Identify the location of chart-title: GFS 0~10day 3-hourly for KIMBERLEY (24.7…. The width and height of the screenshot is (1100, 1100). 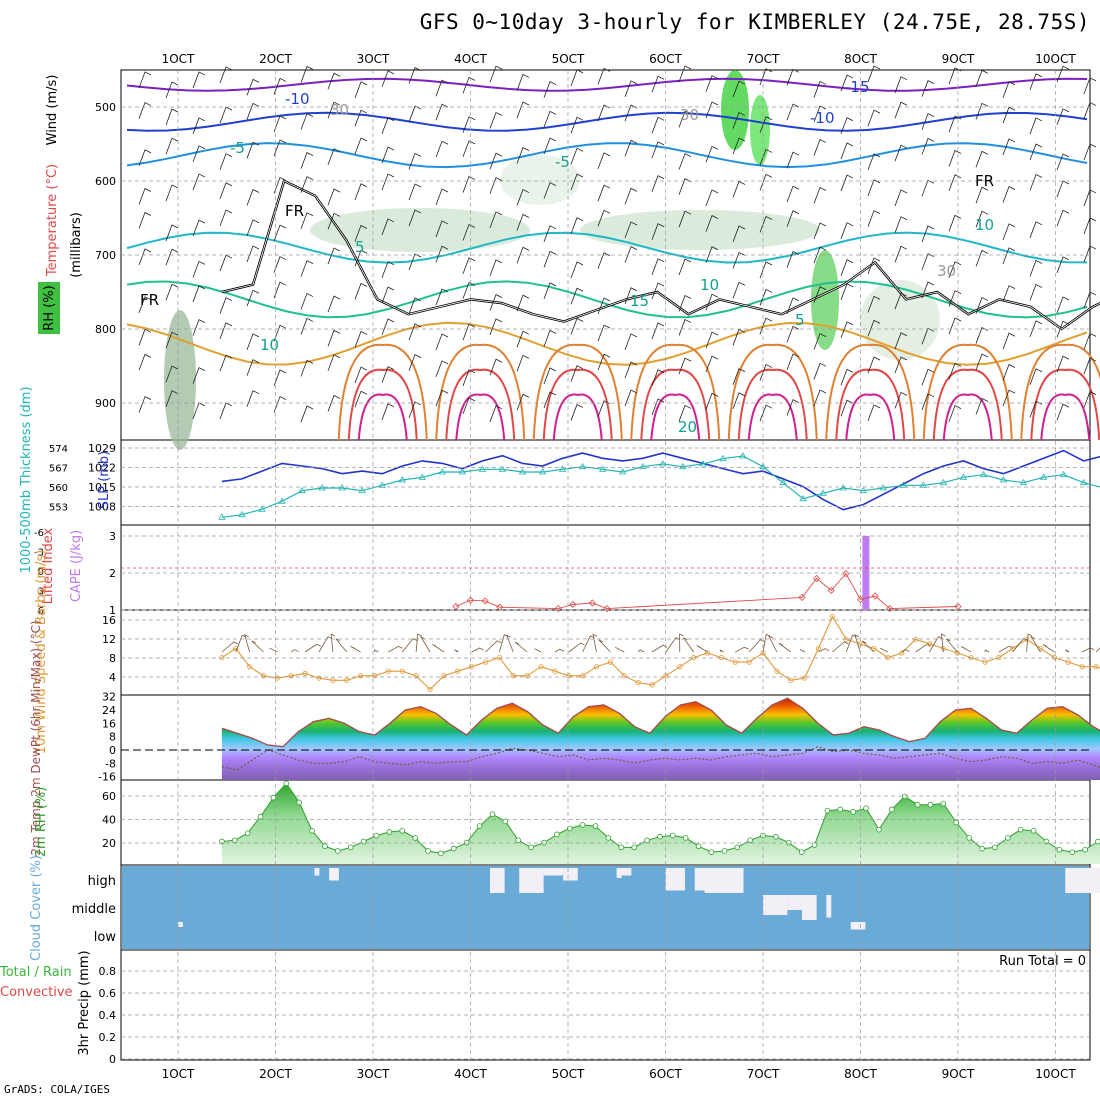
(754, 22).